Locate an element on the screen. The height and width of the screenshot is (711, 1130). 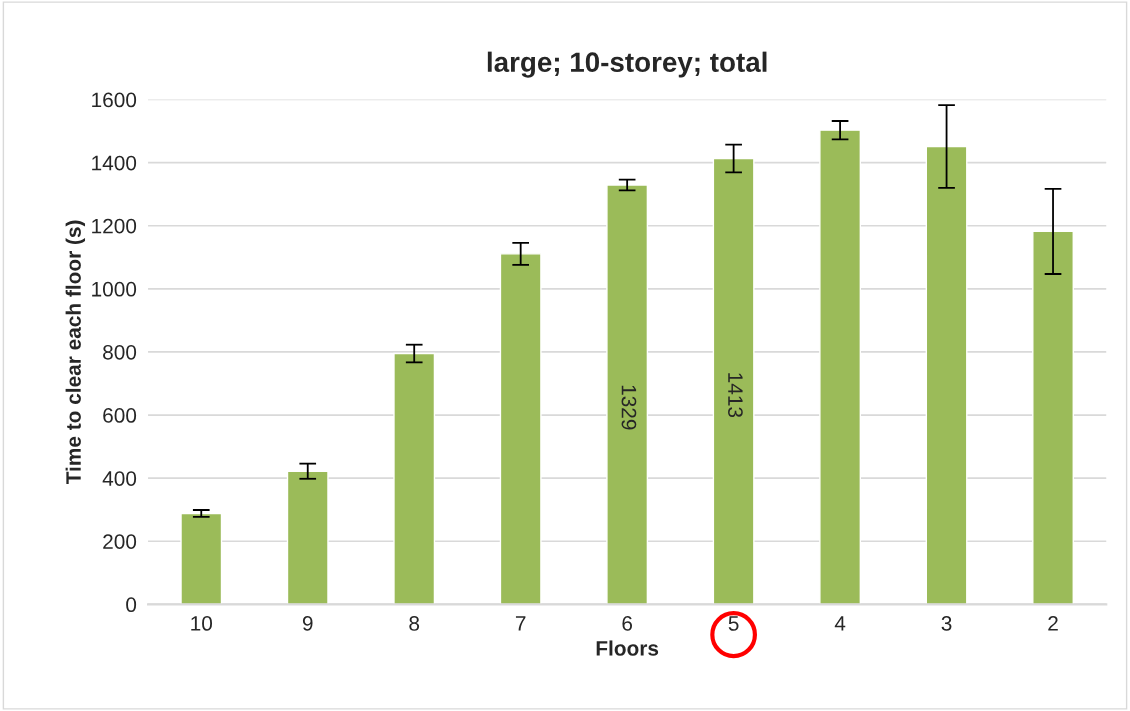
y-tick-label: 1600 is located at coordinates (114, 100).